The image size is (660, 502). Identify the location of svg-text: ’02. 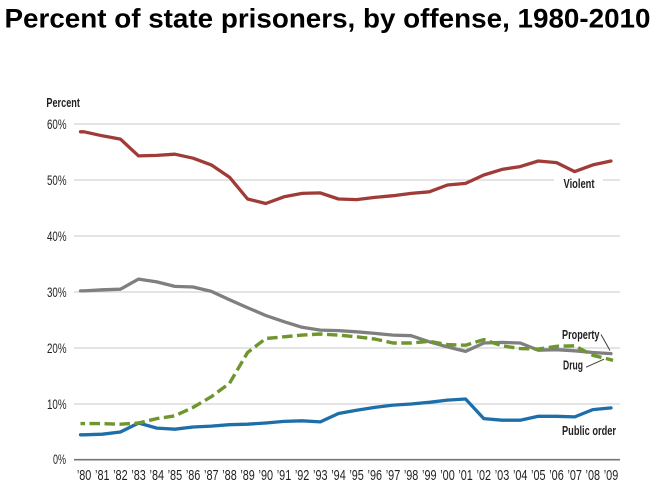
(484, 475).